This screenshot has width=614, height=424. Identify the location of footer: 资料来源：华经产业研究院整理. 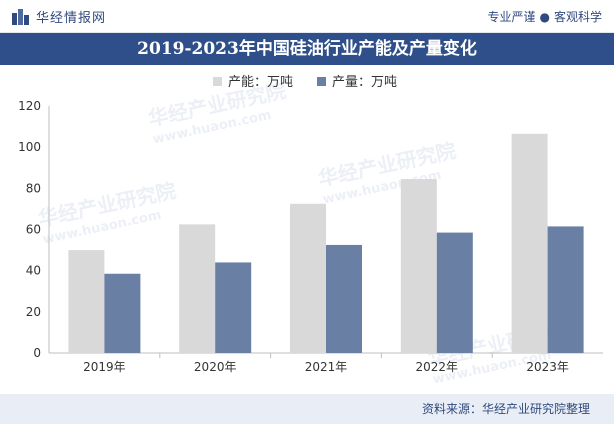
(307, 409).